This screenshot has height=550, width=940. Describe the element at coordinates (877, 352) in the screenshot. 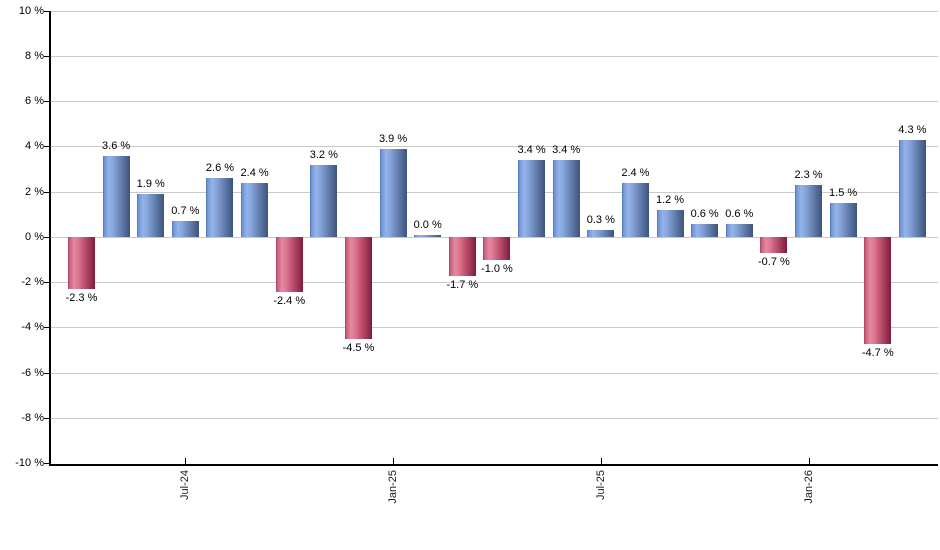

I see `bar-value-label: -4.7 %` at that location.